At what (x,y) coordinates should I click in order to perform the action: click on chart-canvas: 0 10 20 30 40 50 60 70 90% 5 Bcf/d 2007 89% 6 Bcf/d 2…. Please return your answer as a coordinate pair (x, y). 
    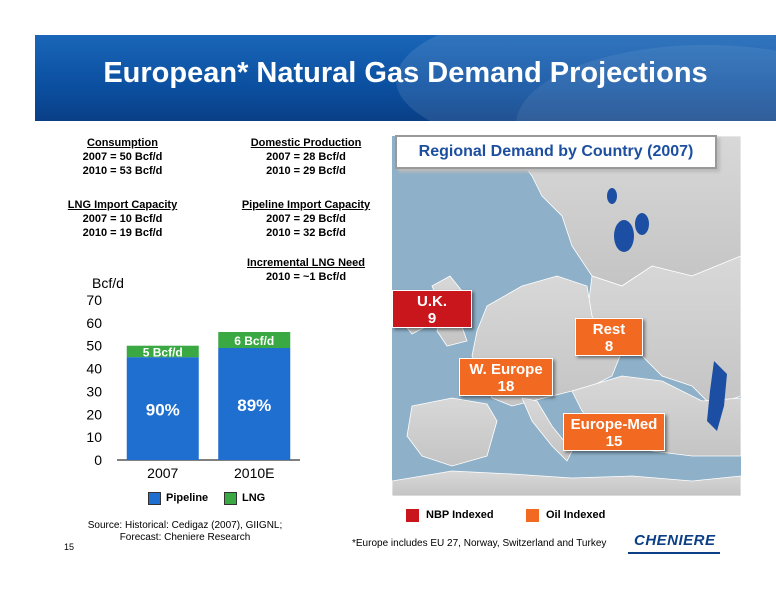
    Looking at the image, I should click on (193, 386).